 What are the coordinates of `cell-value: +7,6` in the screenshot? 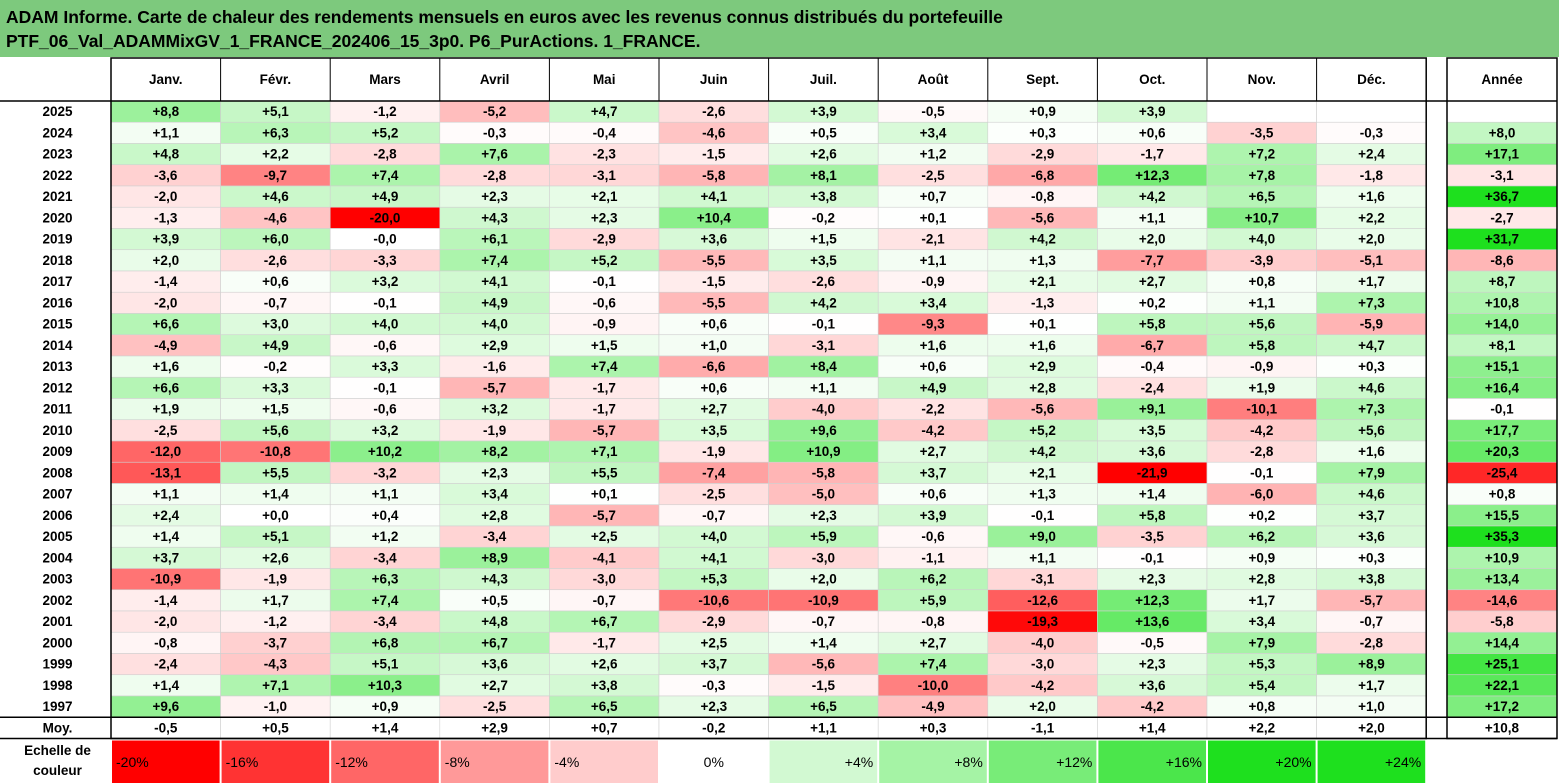 It's located at (494, 154).